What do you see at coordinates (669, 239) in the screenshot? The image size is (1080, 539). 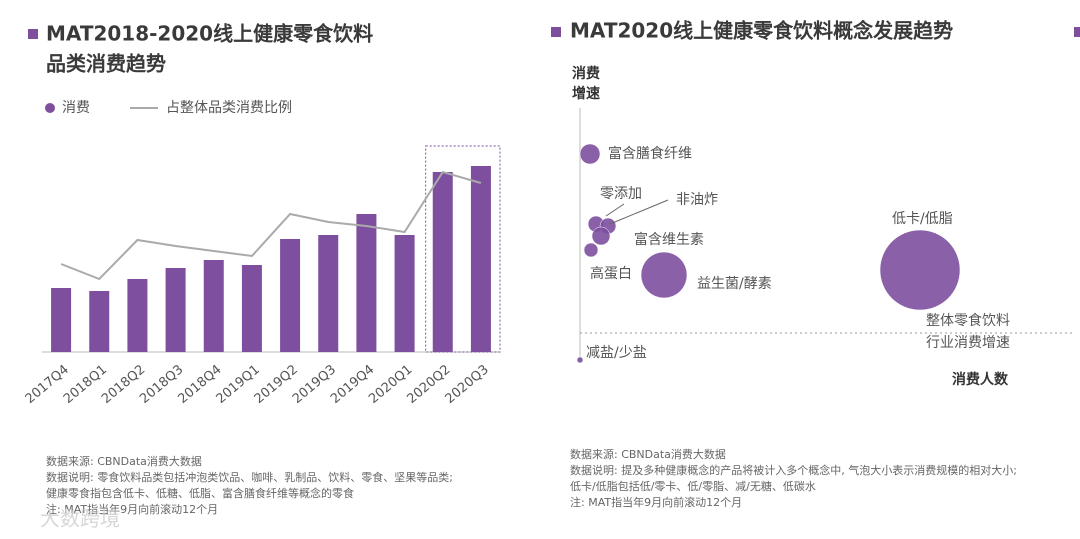 I see `bubble-label: 富含维生素` at bounding box center [669, 239].